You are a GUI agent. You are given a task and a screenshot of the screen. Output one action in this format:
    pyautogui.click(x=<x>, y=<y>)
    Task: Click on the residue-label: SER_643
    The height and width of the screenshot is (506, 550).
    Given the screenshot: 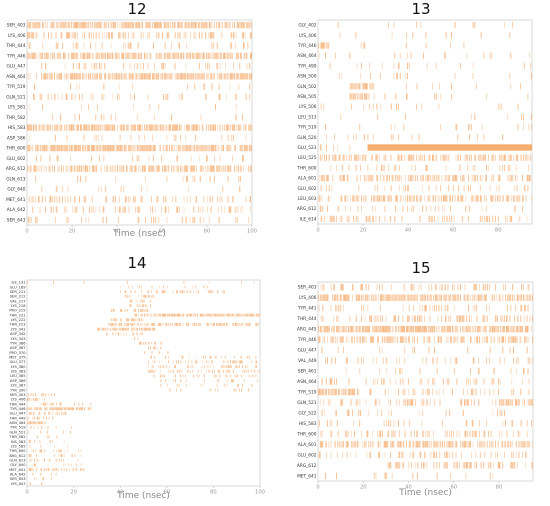 What is the action you would take?
    pyautogui.click(x=16, y=220)
    